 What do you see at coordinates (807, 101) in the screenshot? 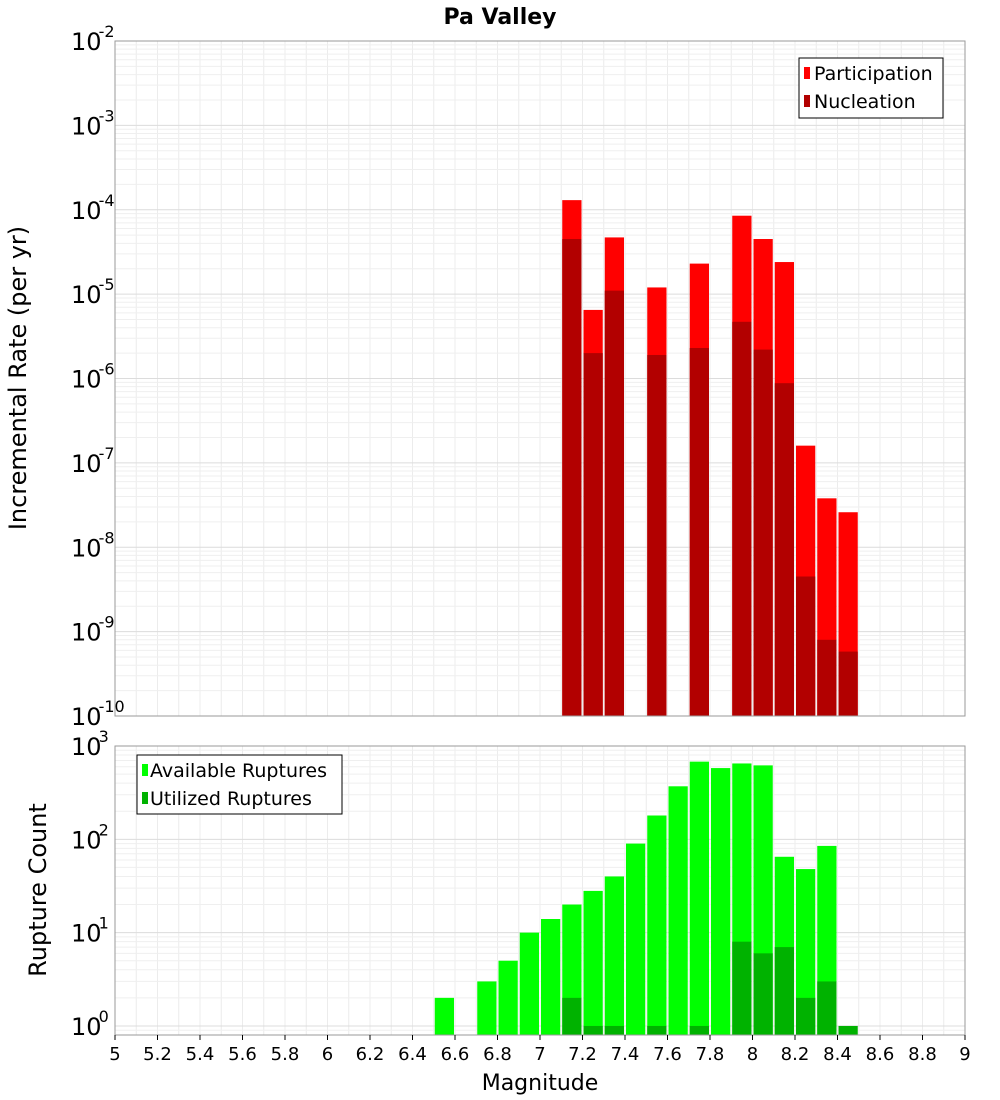
I see `legend-swatch-nucleation` at bounding box center [807, 101].